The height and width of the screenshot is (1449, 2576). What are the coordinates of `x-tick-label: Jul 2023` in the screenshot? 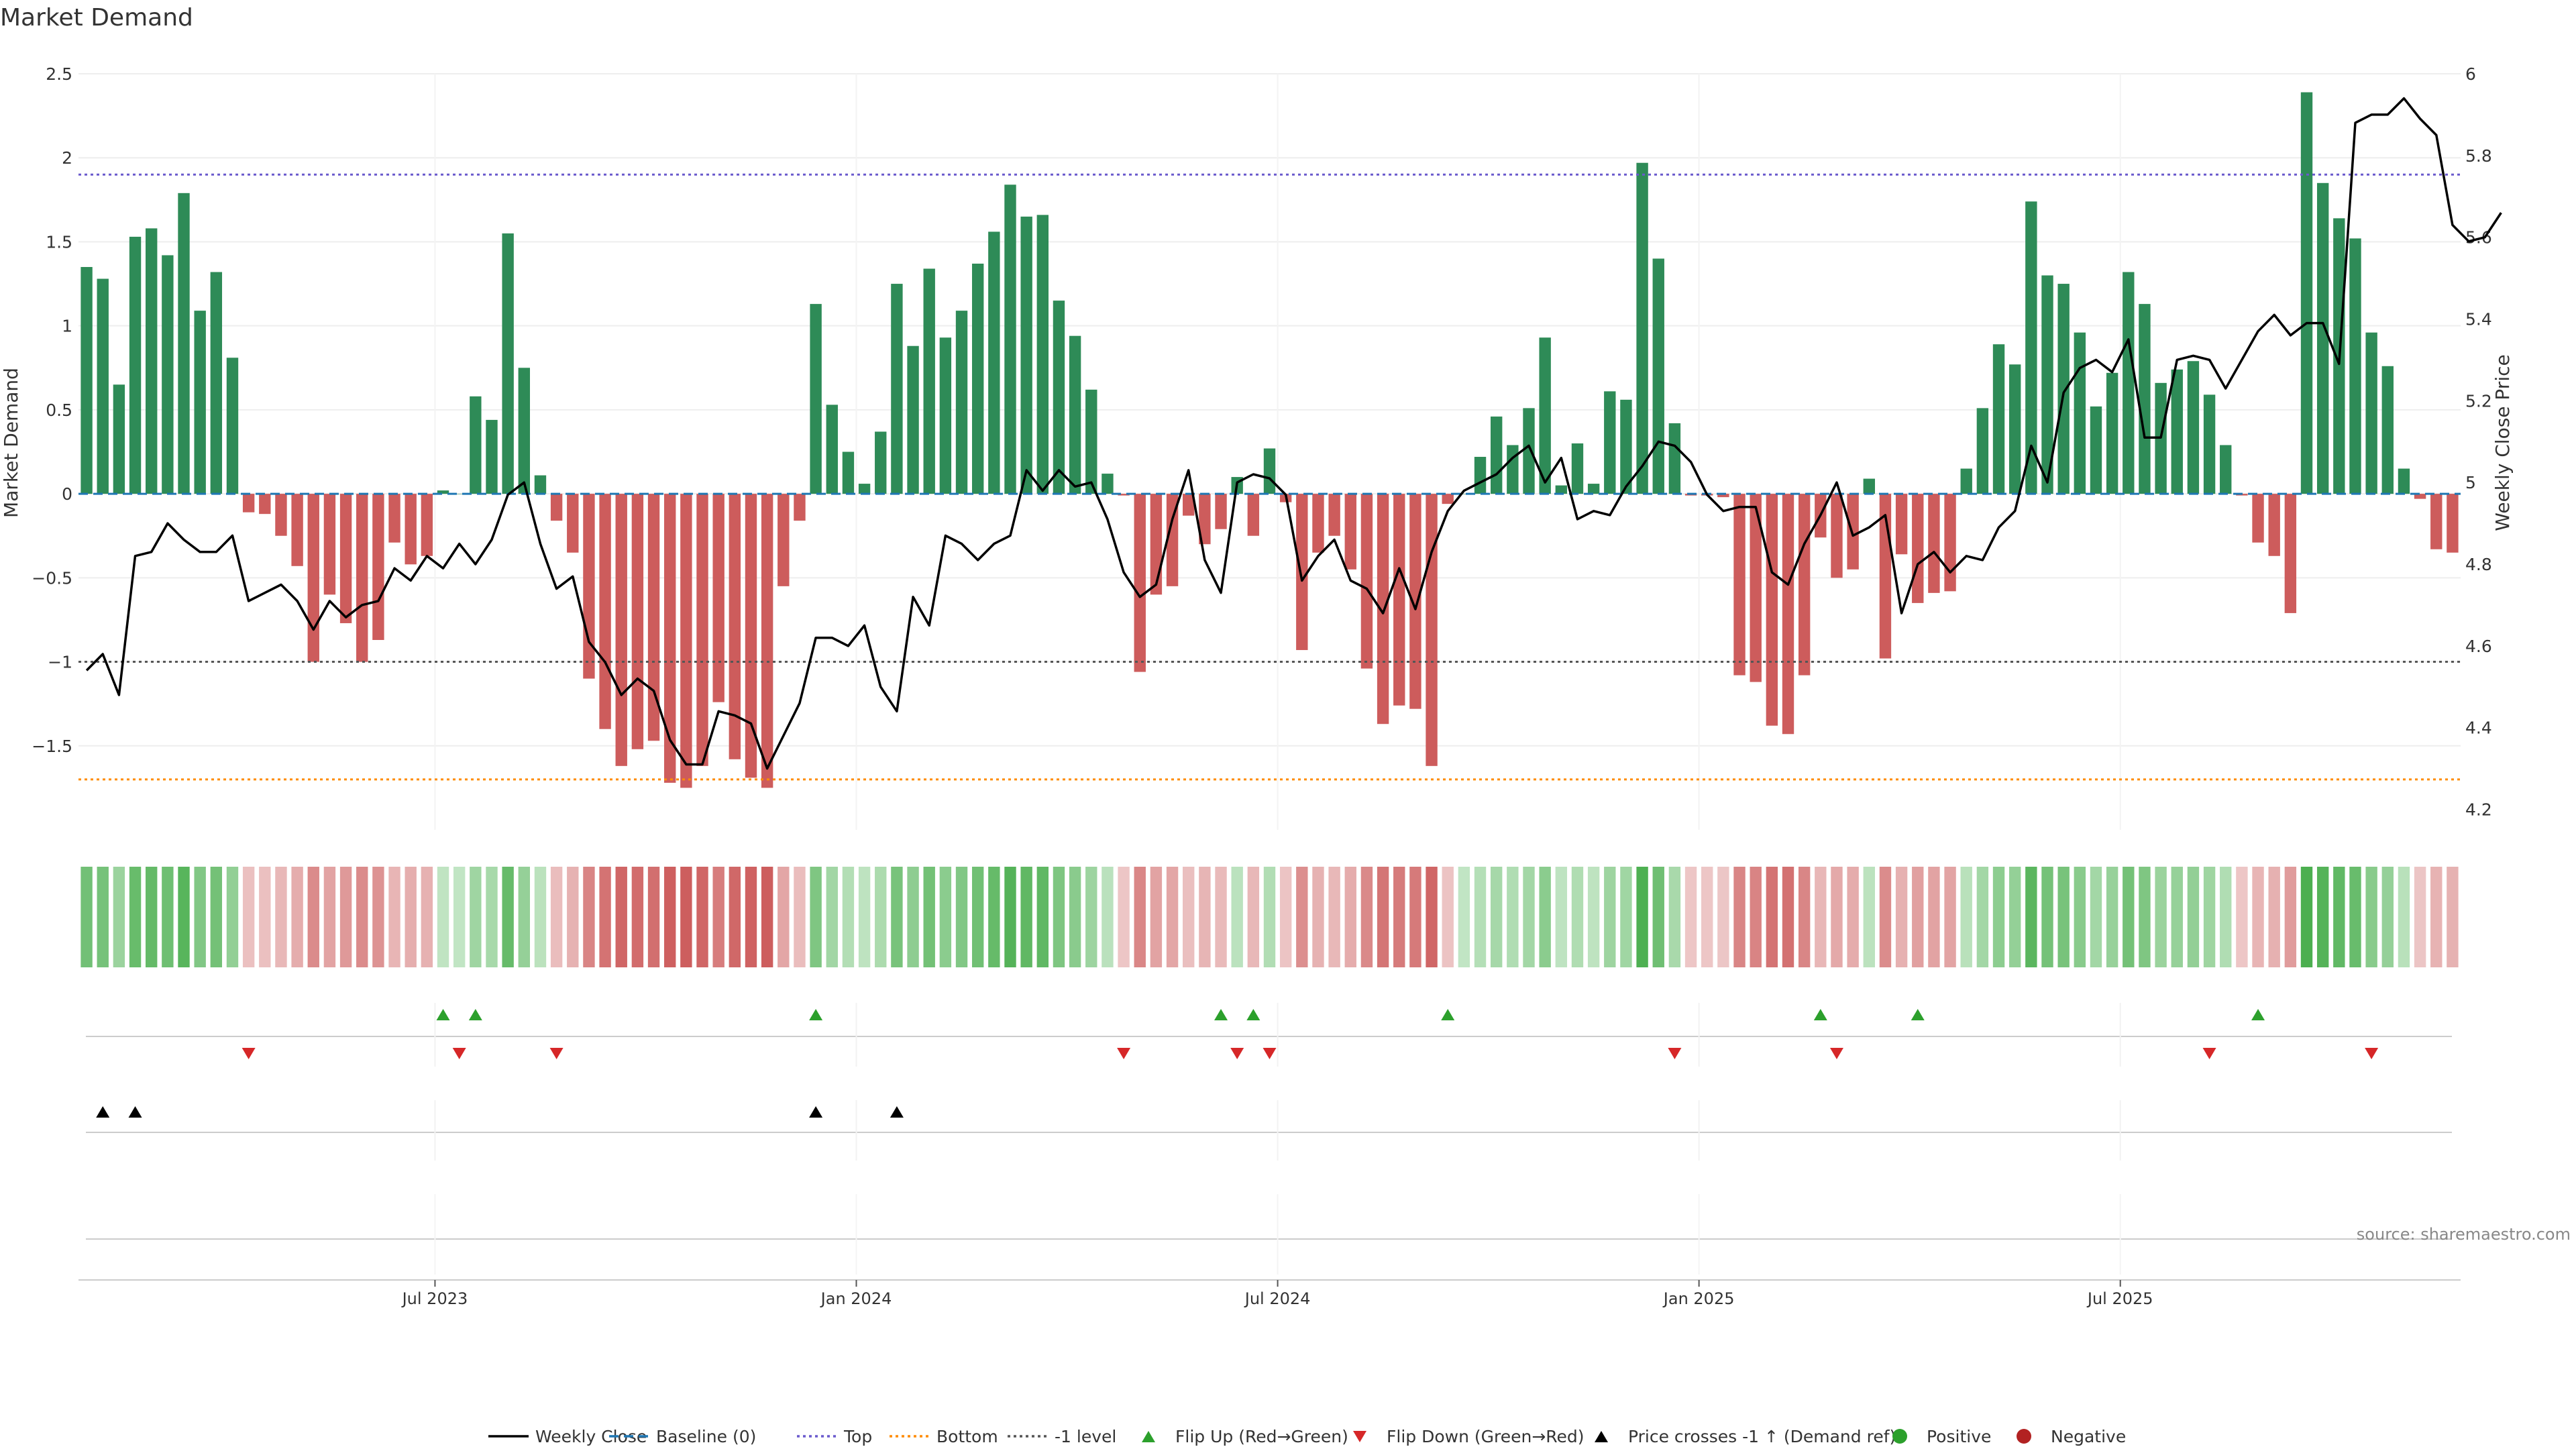 It's located at (434, 1298).